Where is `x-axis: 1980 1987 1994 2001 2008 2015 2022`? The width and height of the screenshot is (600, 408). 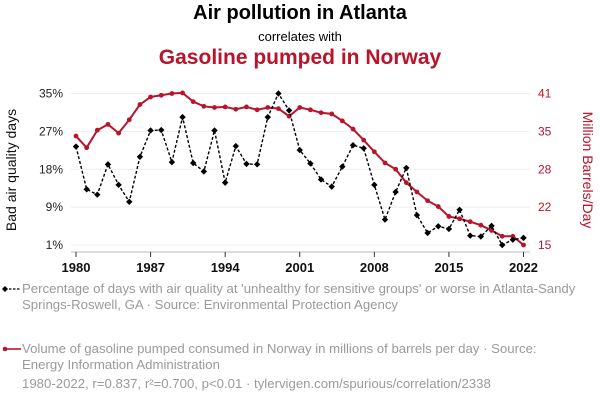
x-axis: 1980 1987 1994 2001 2008 2015 2022 is located at coordinates (300, 263).